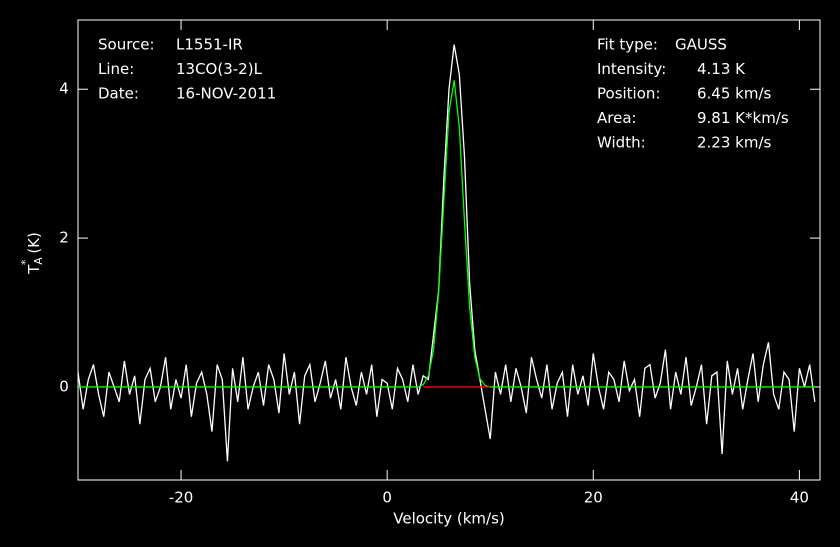 The image size is (840, 547). What do you see at coordinates (118, 94) in the screenshot?
I see `annotation-label: Date:` at bounding box center [118, 94].